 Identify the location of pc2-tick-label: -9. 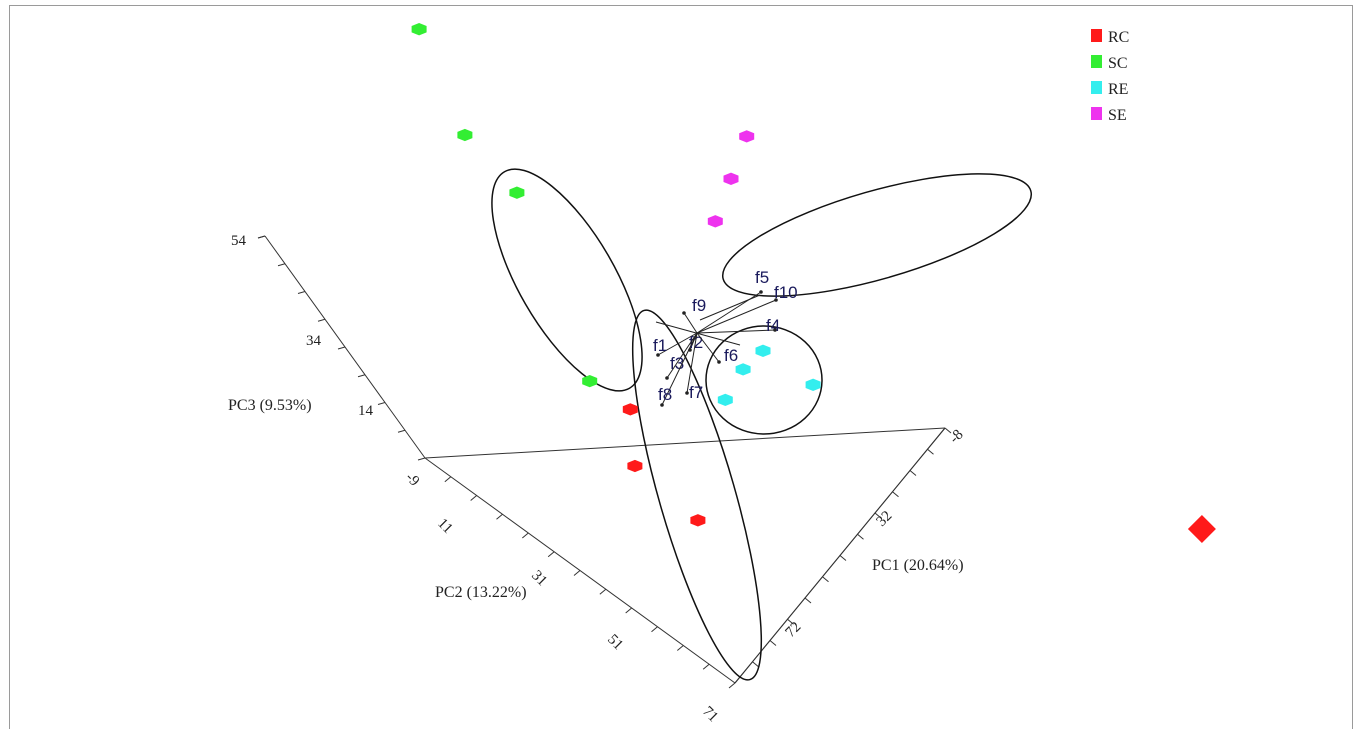
(412, 480).